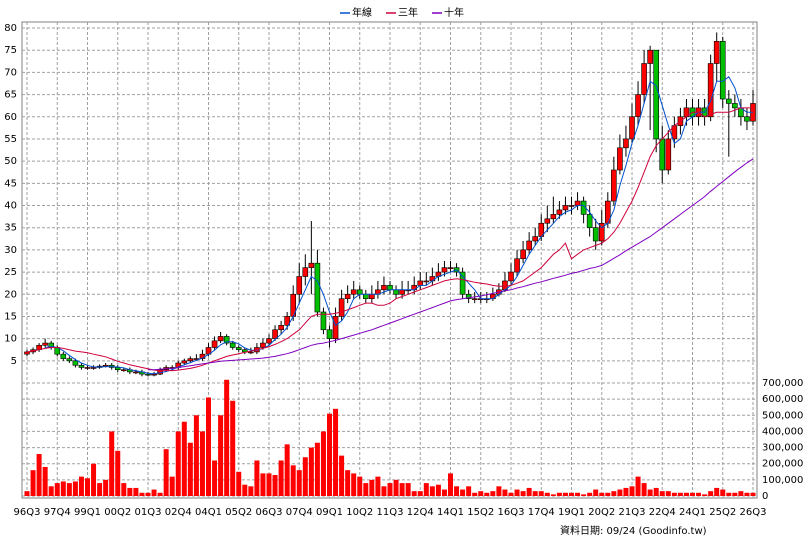 Image resolution: width=808 pixels, height=544 pixels. I want to click on y2-tick-label: 400,000, so click(782, 431).